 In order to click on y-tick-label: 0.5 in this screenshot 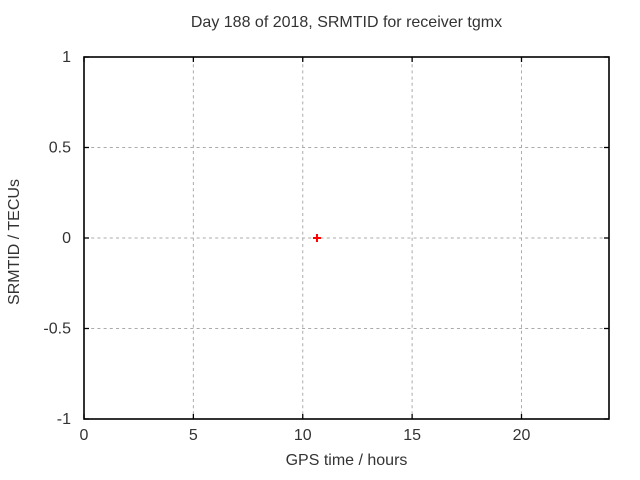, I will do `click(60, 148)`.